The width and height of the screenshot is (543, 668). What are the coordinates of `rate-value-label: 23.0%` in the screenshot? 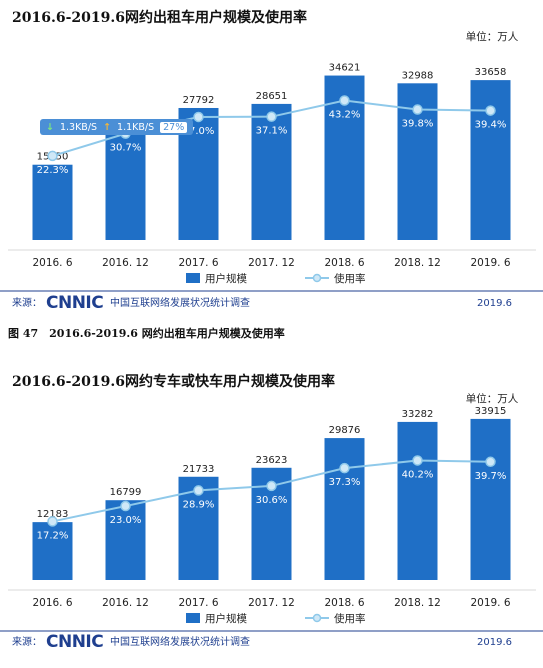 It's located at (126, 520).